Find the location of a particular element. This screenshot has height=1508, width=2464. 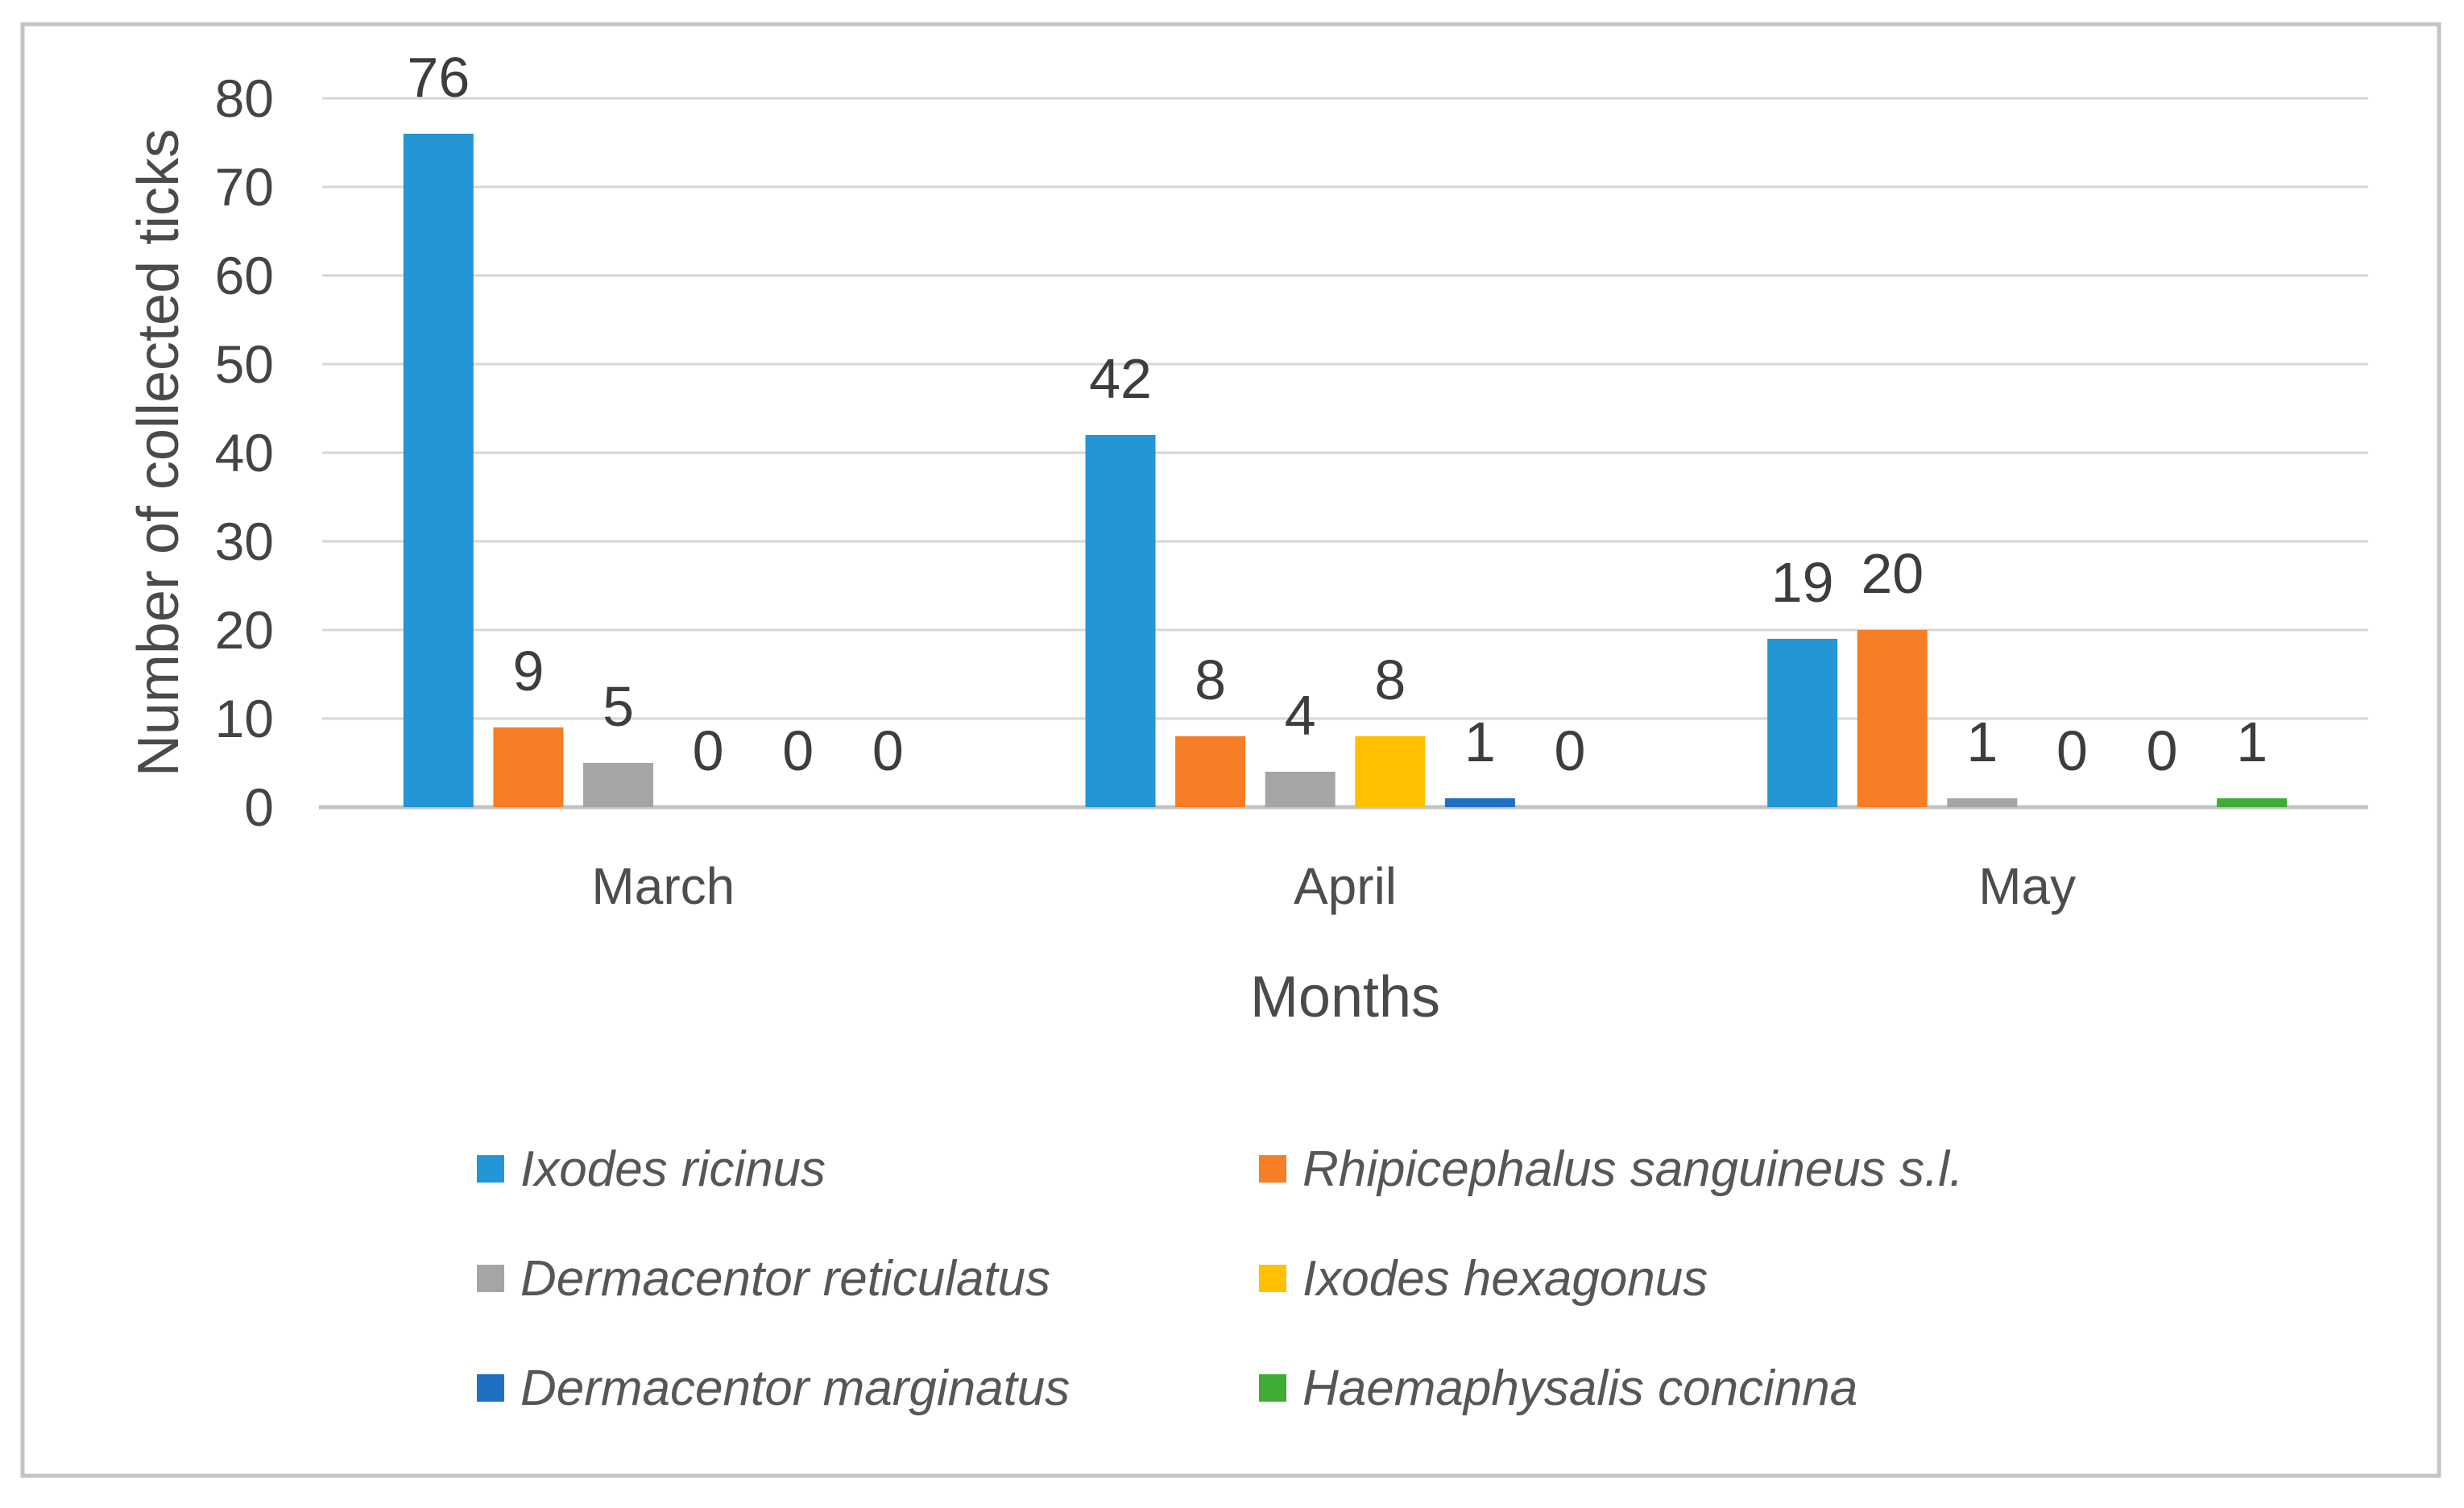

y-tick-label-40: 40 is located at coordinates (244, 453).